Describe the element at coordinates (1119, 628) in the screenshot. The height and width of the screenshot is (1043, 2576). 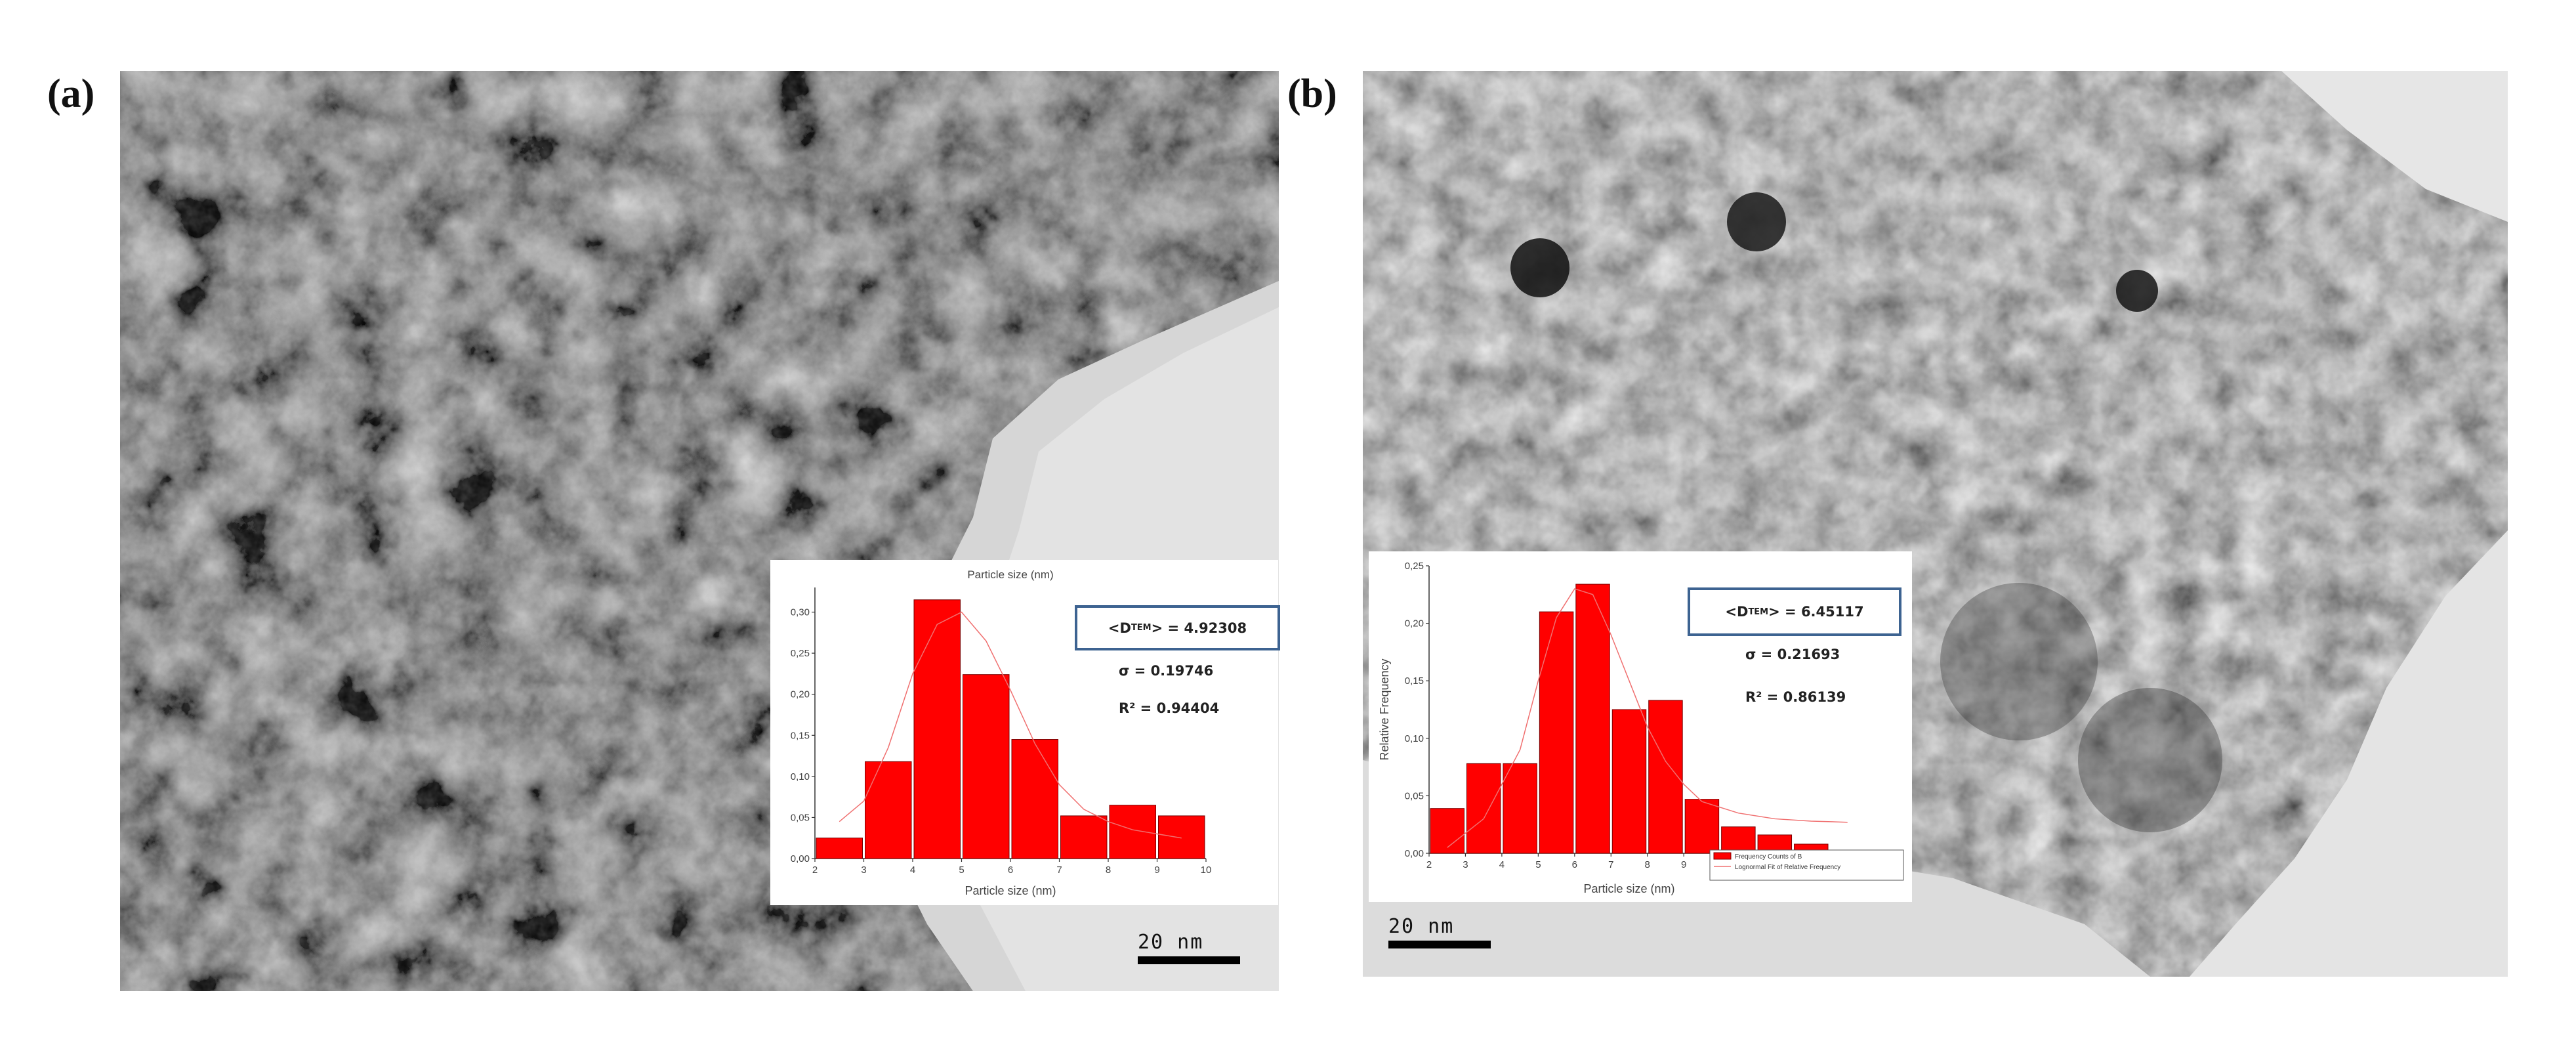
I see `d-tem-prefix-a: <D` at that location.